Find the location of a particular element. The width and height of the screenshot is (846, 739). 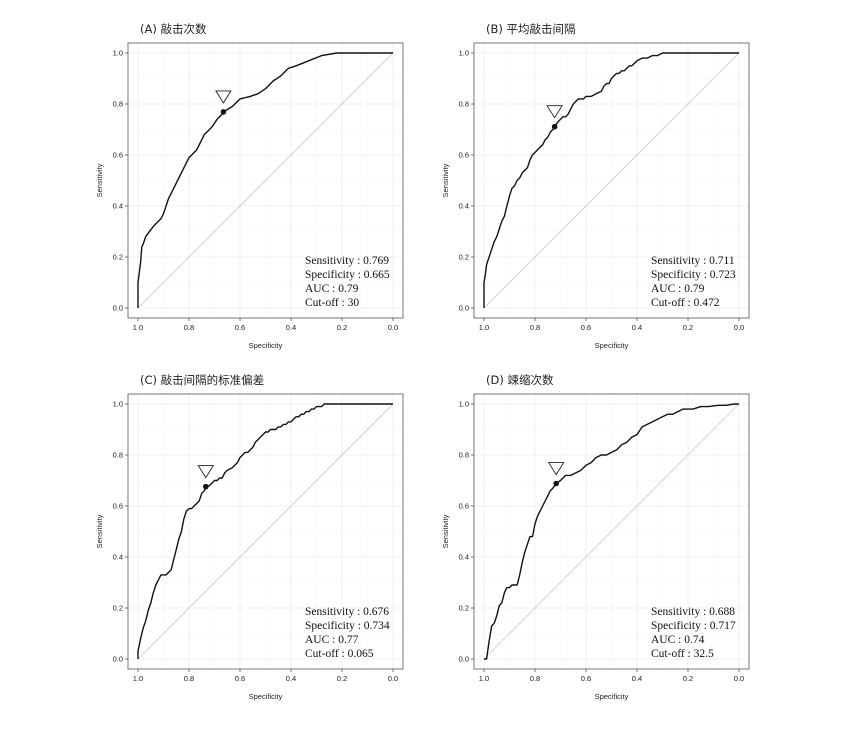

panel-title: (C) 敲击间隔的标准偏差 is located at coordinates (202, 380).